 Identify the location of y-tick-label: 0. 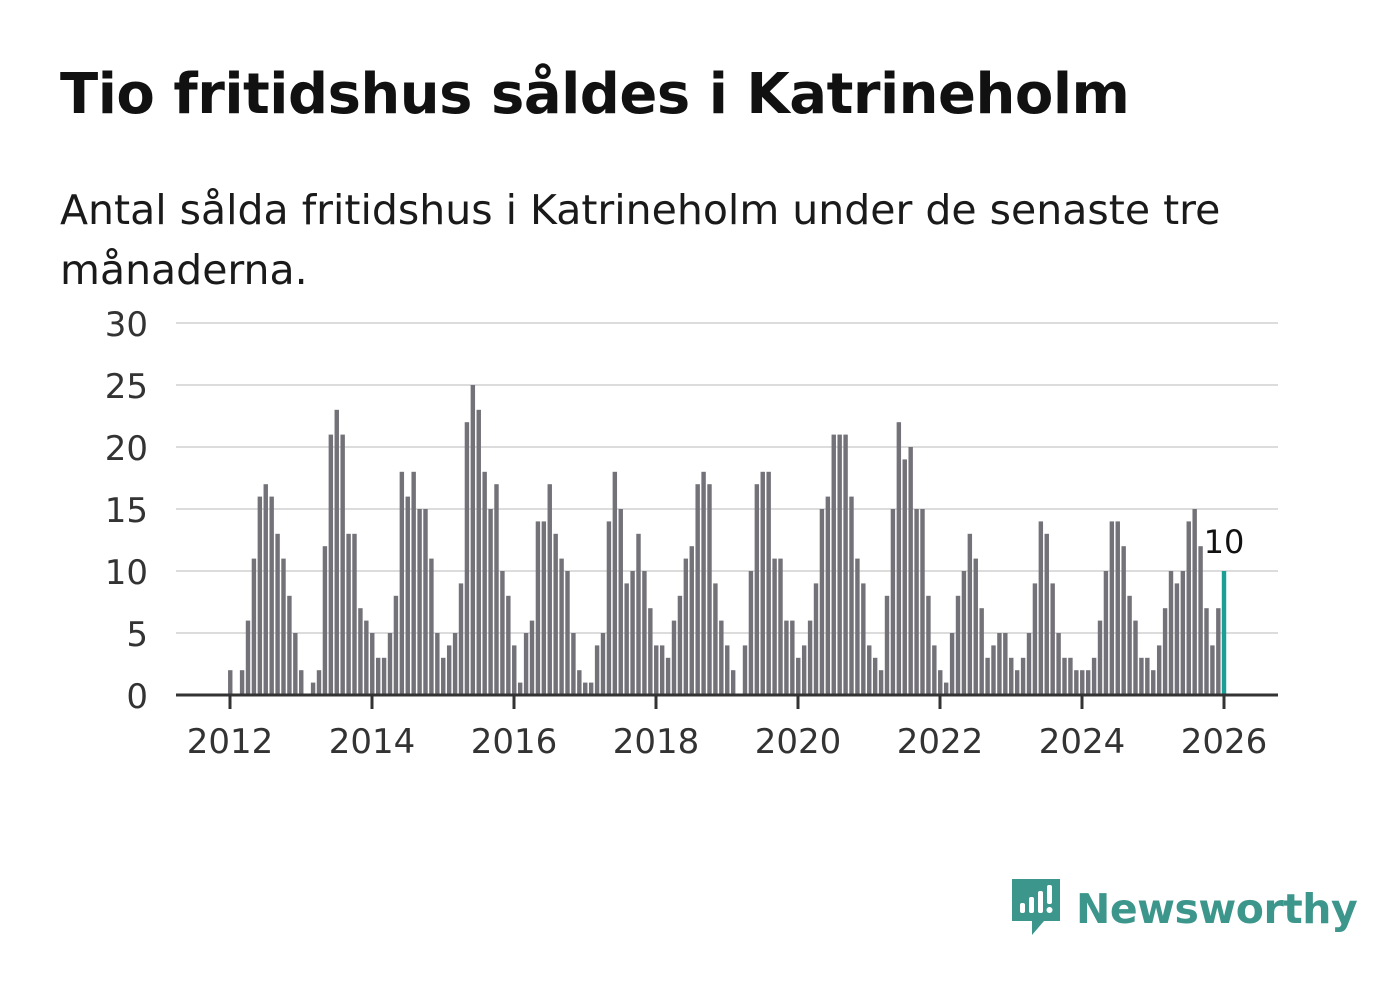
(137, 697).